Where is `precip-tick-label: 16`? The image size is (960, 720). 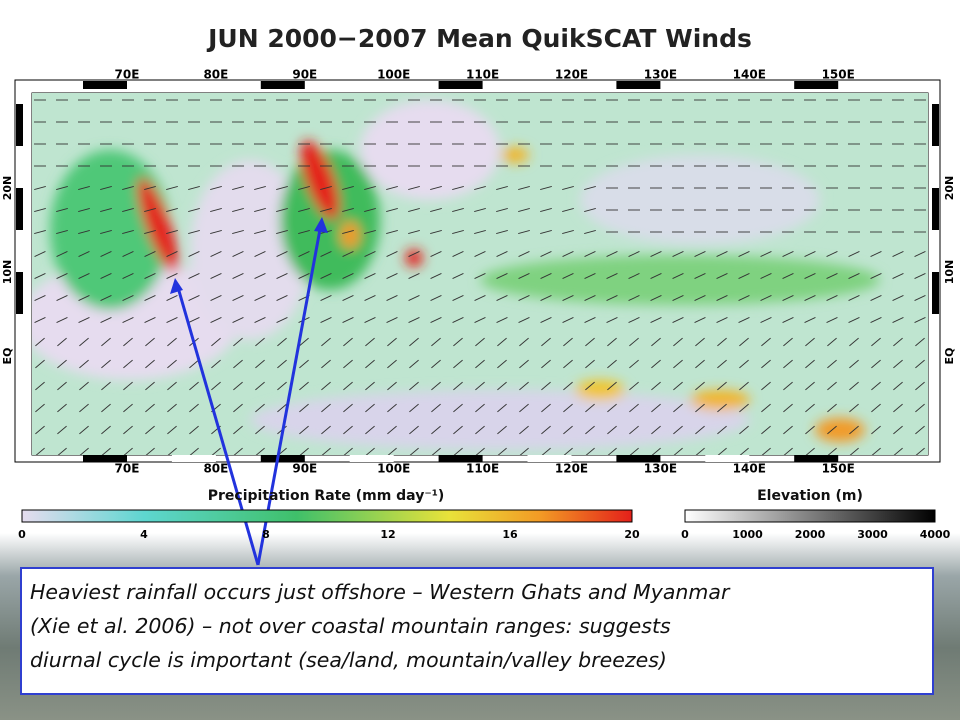
precip-tick-label: 16 is located at coordinates (510, 534).